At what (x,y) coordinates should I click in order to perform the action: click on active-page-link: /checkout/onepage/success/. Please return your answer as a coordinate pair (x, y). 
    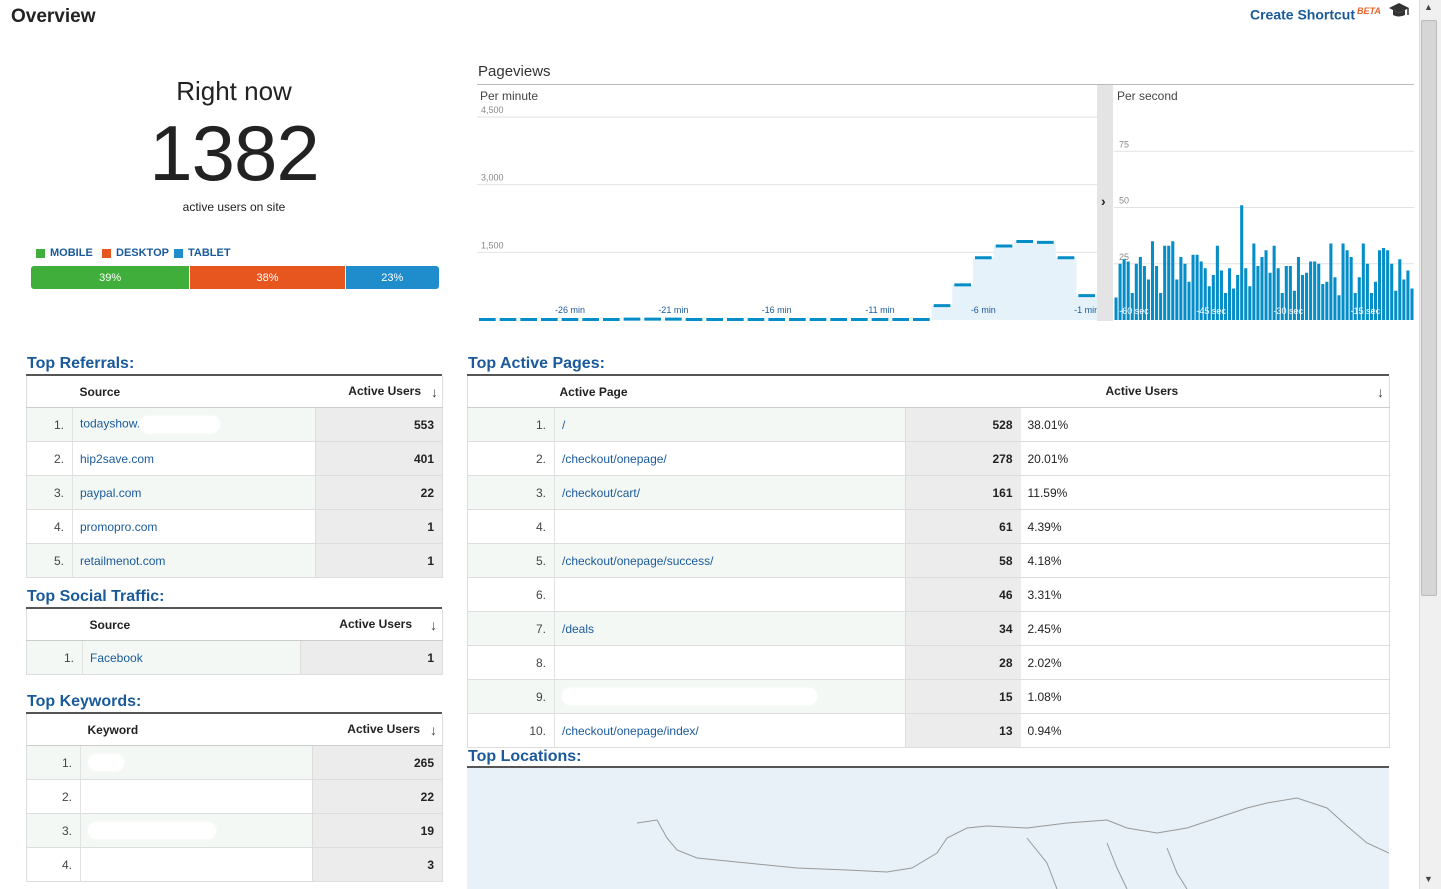
    Looking at the image, I should click on (638, 560).